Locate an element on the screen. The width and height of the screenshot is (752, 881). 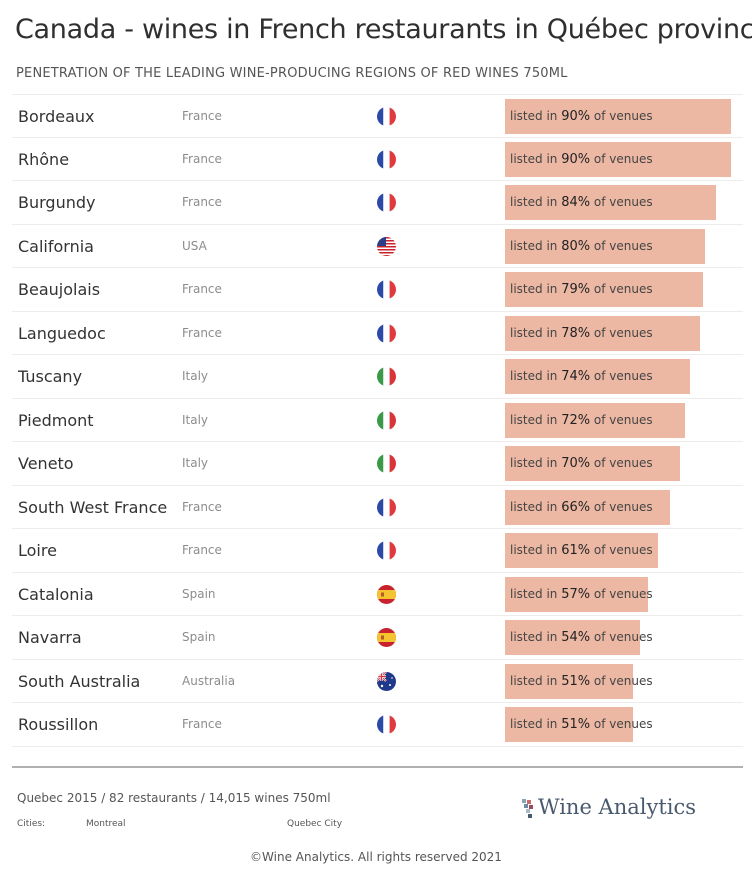
bar-value-label: listed in 78% of venues is located at coordinates (581, 333).